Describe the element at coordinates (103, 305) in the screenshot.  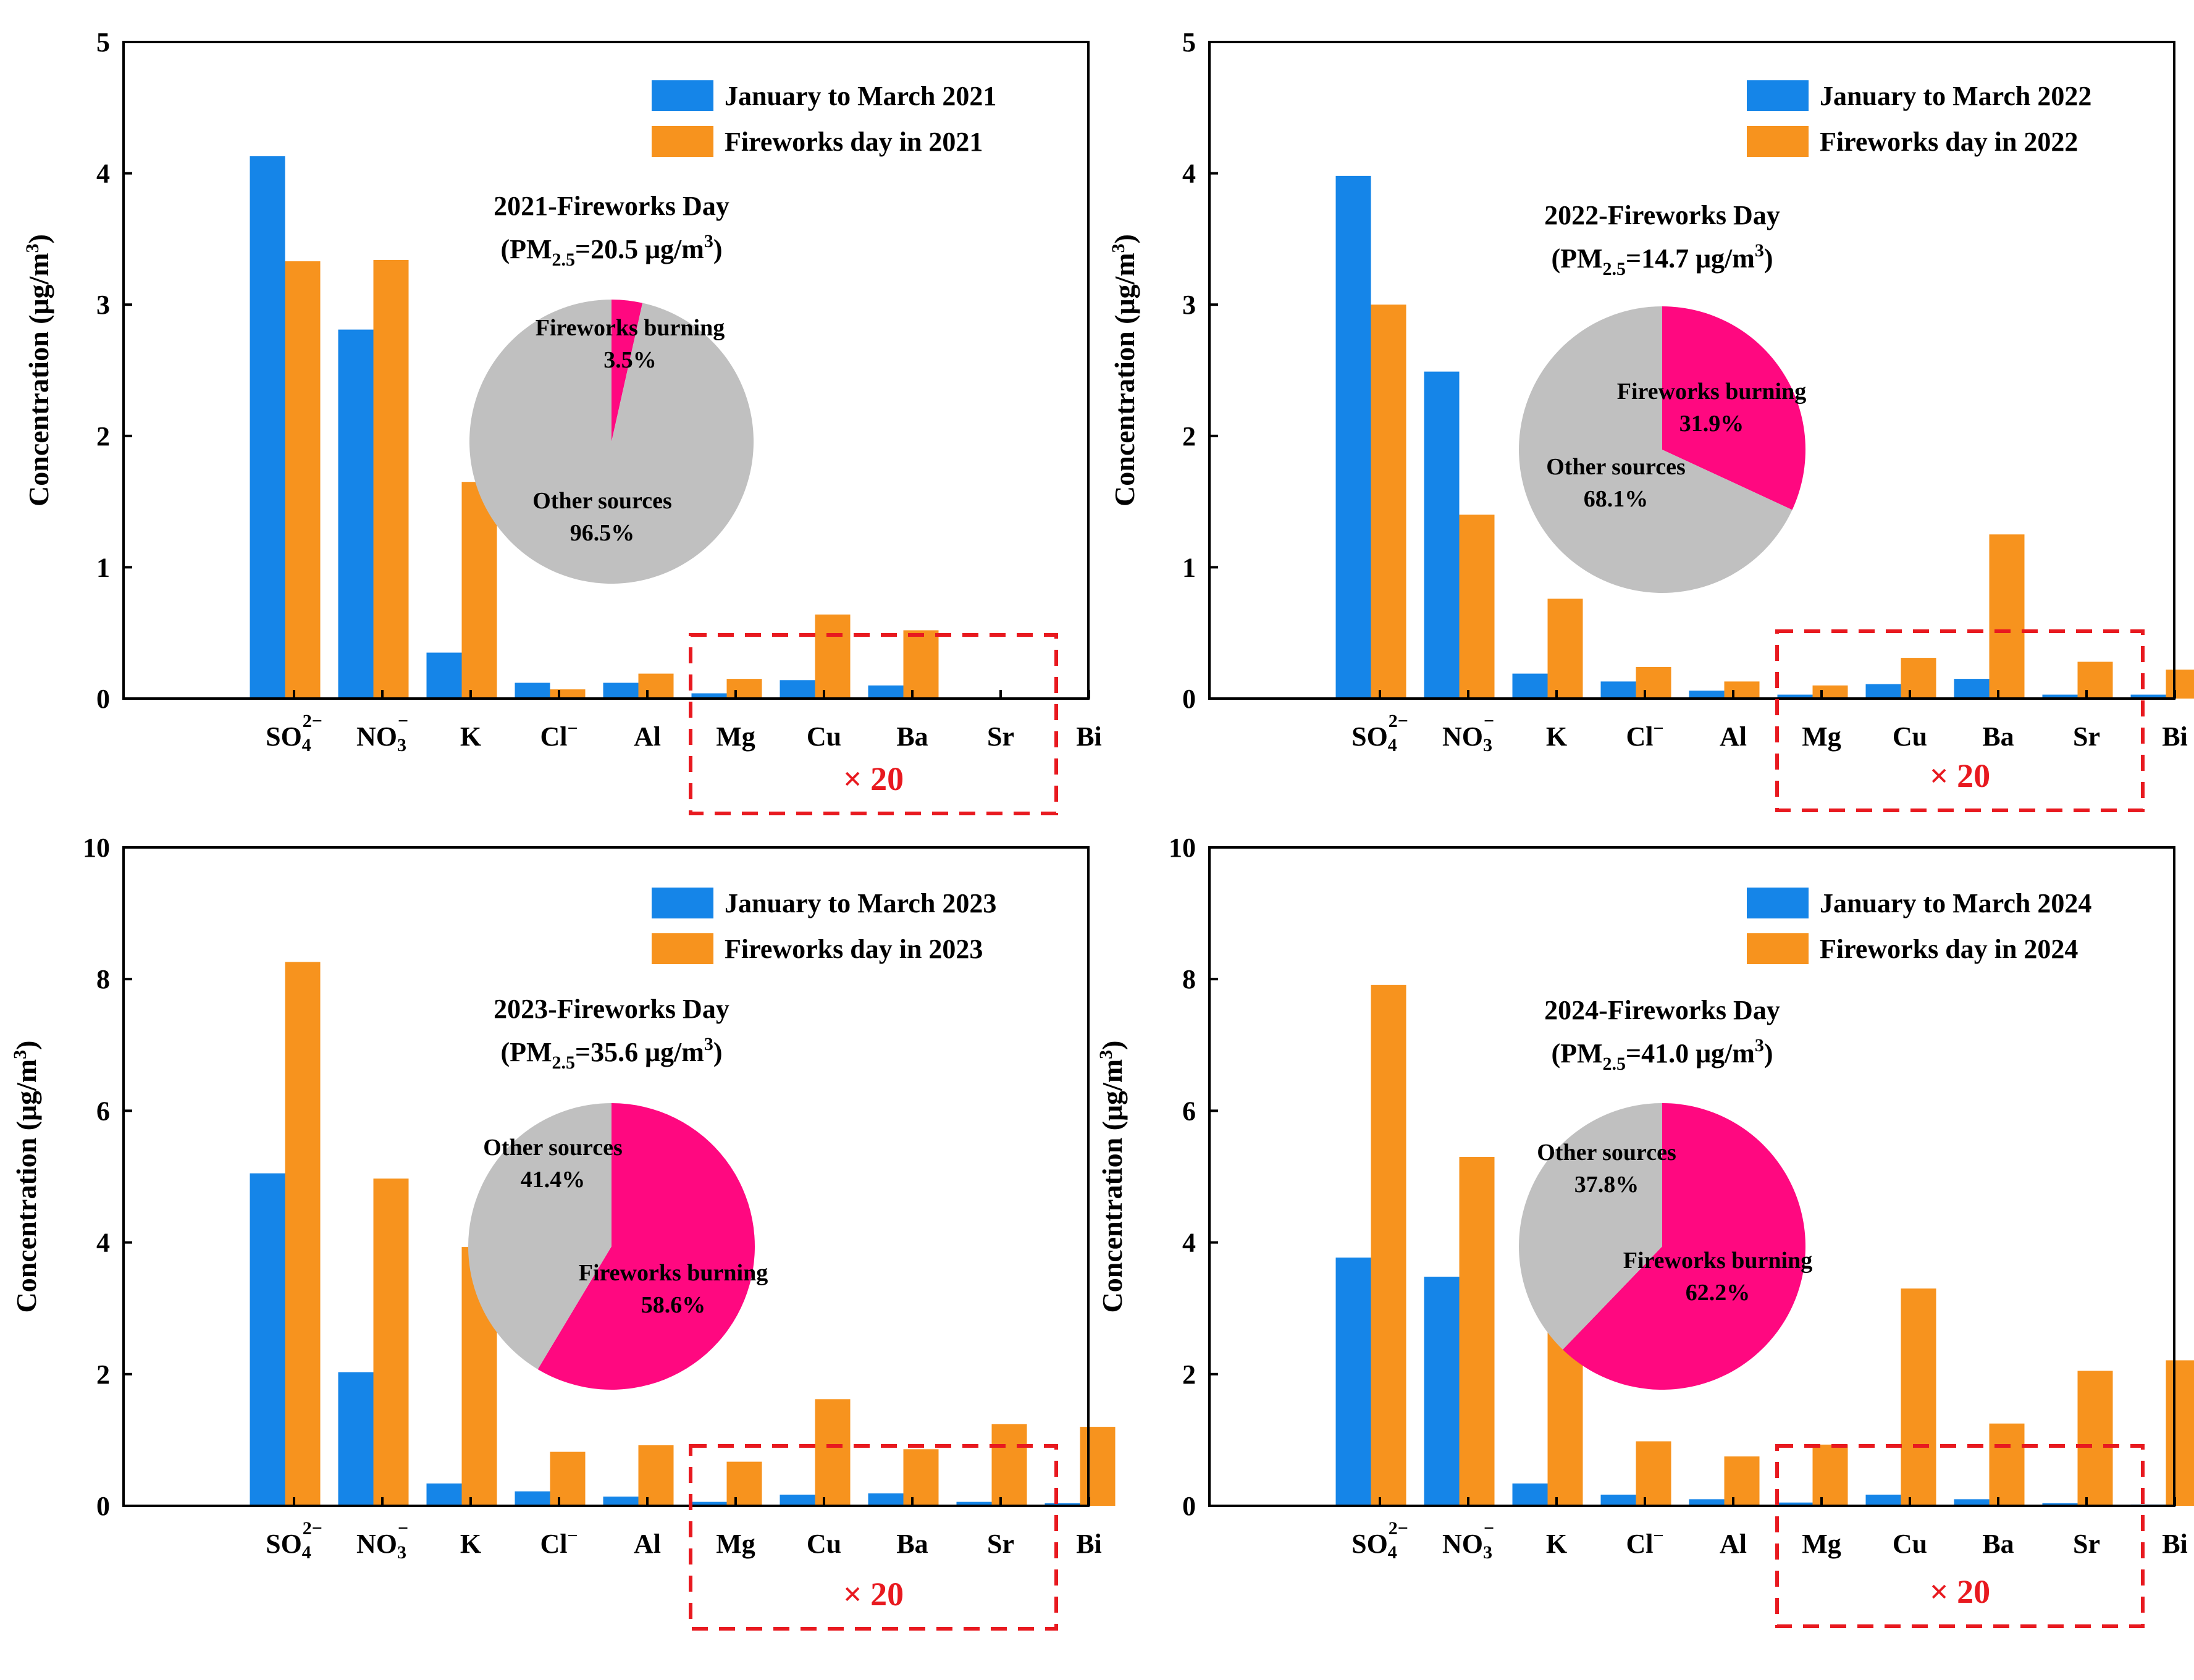
I see `y-tick-label: 3` at that location.